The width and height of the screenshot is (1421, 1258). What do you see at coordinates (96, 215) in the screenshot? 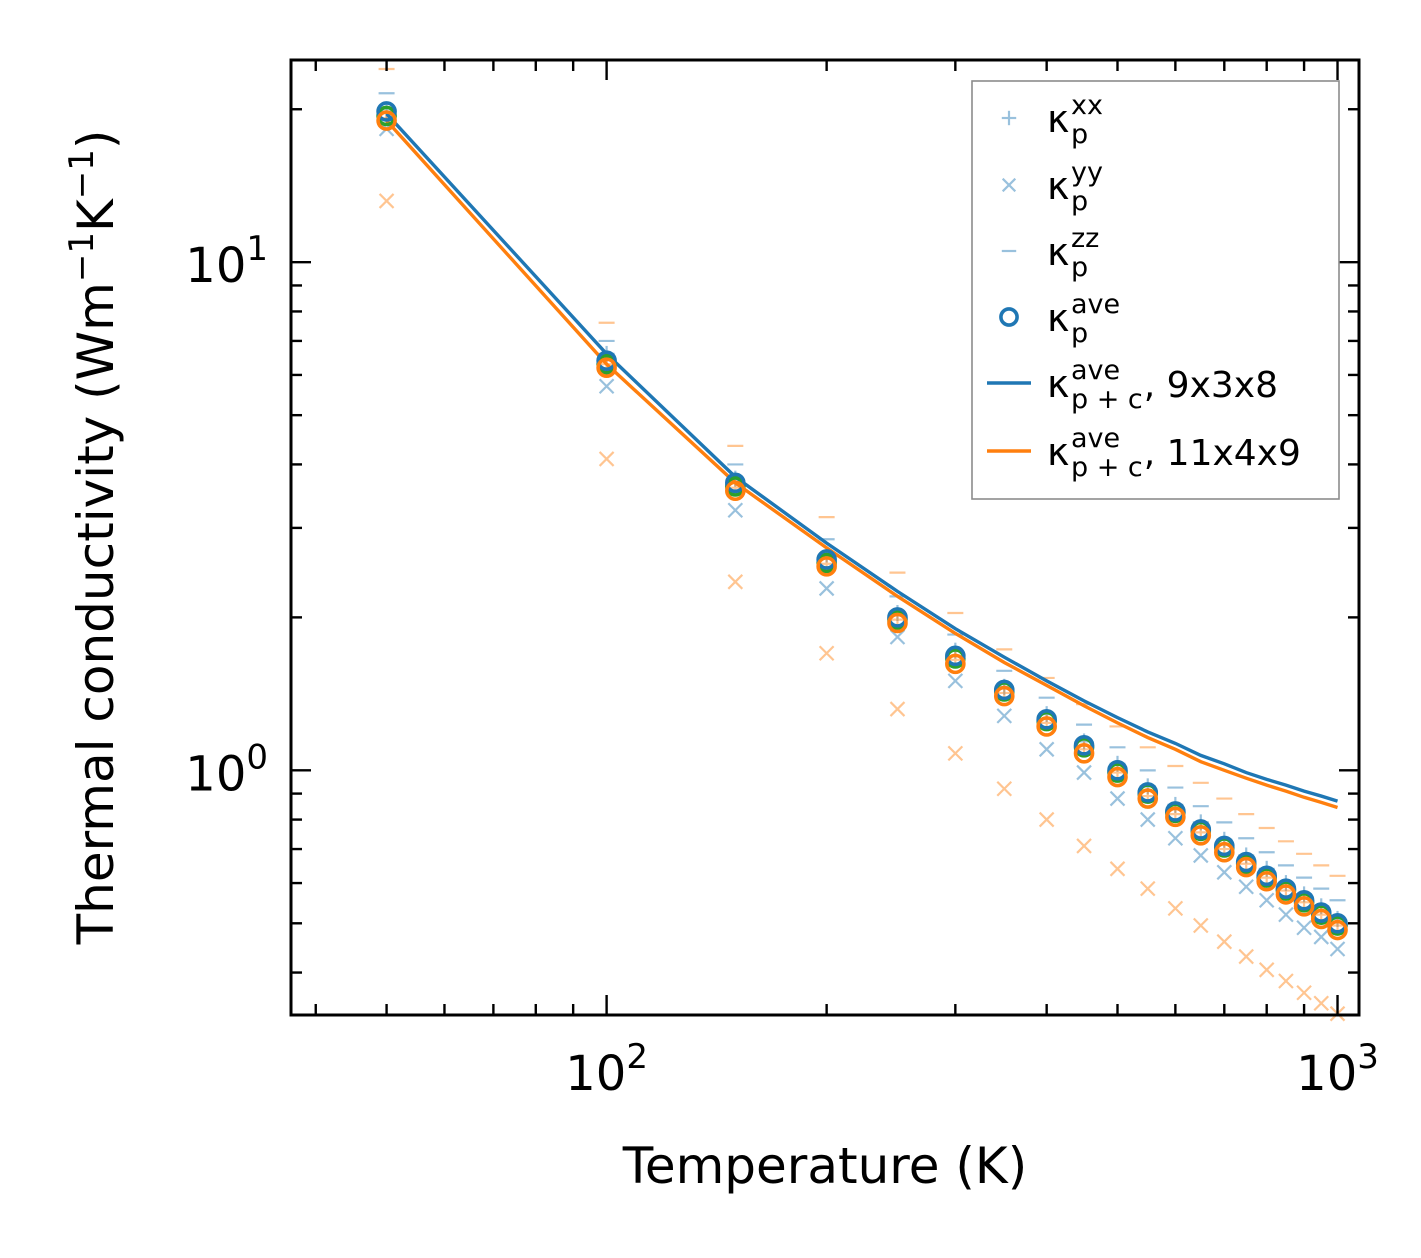
I see `y-axis-label-k: K` at bounding box center [96, 215].